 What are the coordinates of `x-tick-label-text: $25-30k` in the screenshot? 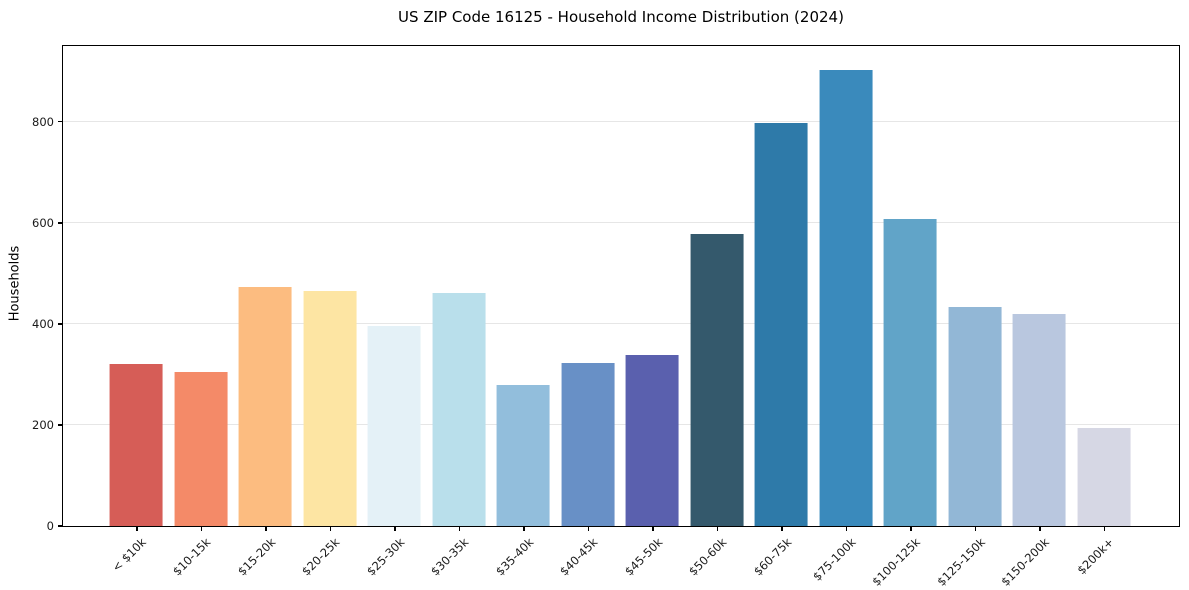 It's located at (385, 557).